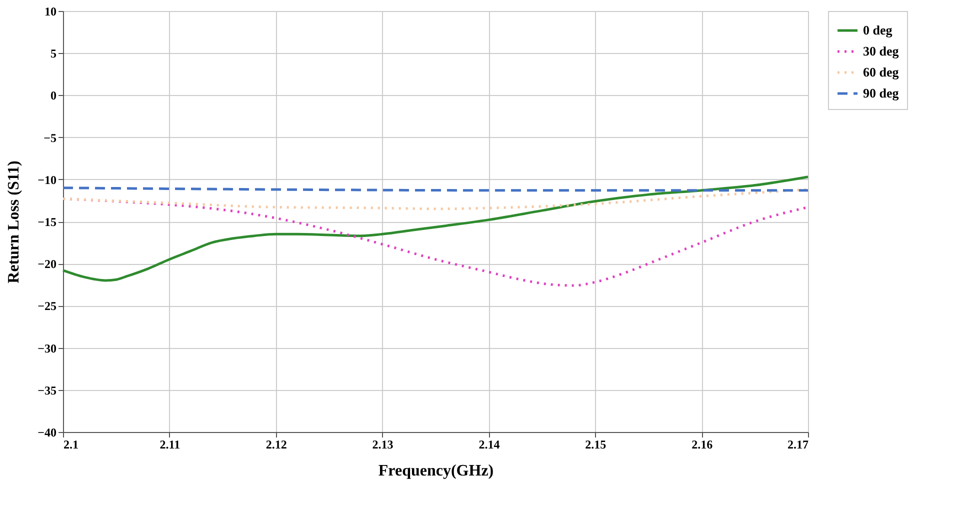 This screenshot has width=975, height=508. What do you see at coordinates (47, 348) in the screenshot?
I see `y-tick-label: −30` at bounding box center [47, 348].